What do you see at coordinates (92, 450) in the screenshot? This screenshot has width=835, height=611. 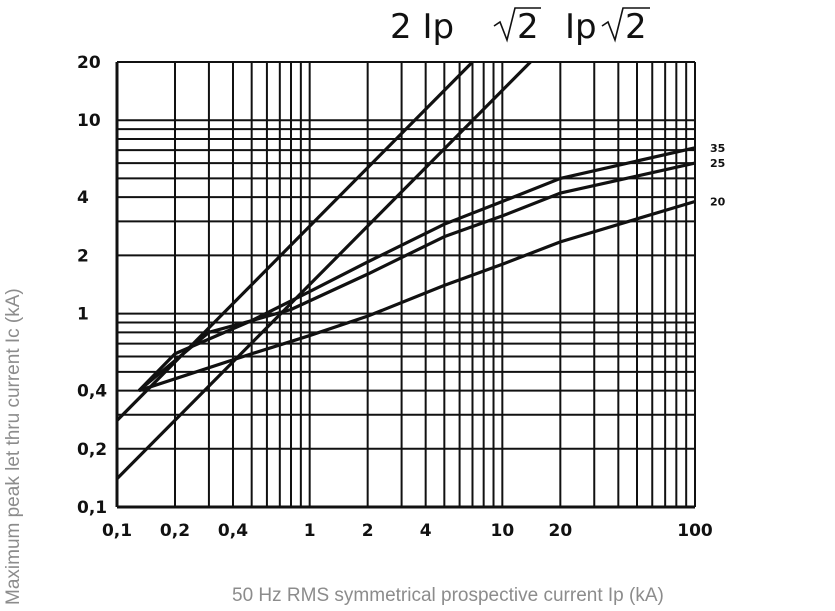 I see `y-tick-label: 0,2` at bounding box center [92, 450].